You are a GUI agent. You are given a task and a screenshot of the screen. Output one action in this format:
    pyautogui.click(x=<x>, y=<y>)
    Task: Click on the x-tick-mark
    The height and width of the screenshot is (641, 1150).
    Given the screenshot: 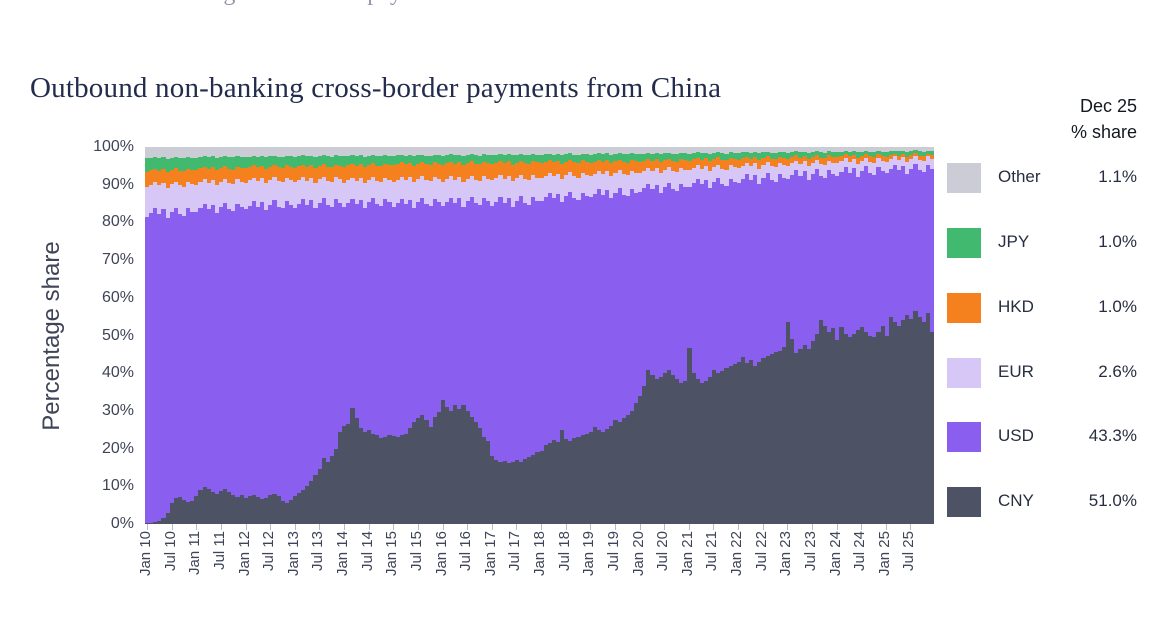 What is the action you would take?
    pyautogui.click(x=911, y=527)
    